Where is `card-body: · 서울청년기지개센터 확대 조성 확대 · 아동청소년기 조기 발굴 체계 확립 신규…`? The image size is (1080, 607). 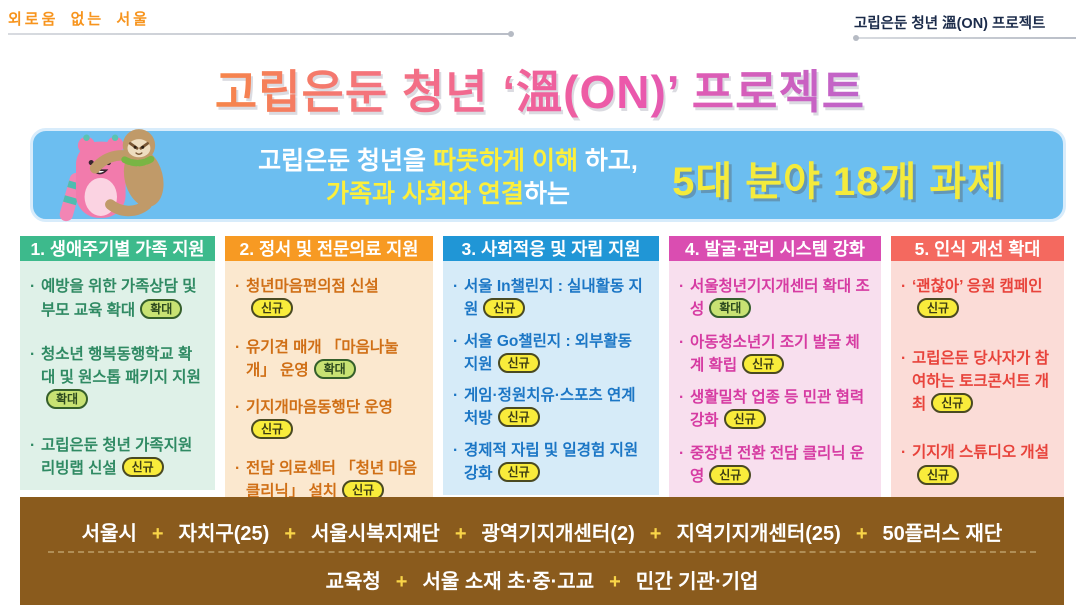
card-body: · 서울청년기지개센터 확대 조성 확대 · 아동청소년기 조기 발굴 체계 확립 신규… is located at coordinates (775, 379).